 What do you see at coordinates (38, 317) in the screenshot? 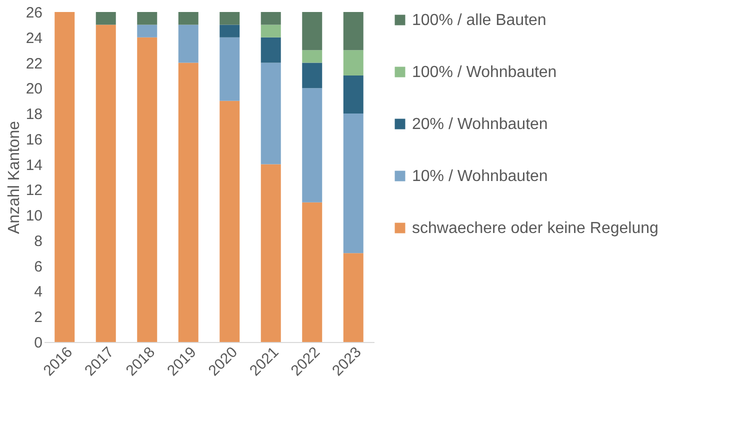
I see `y-tick-label: 2` at bounding box center [38, 317].